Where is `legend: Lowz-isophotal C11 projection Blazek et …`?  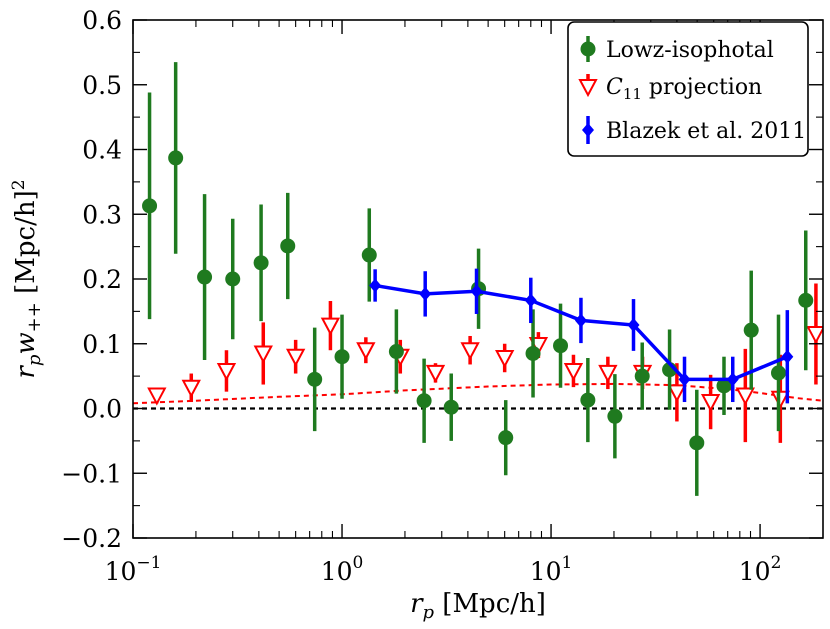 legend: Lowz-isophotal C11 projection Blazek et … is located at coordinates (688, 89).